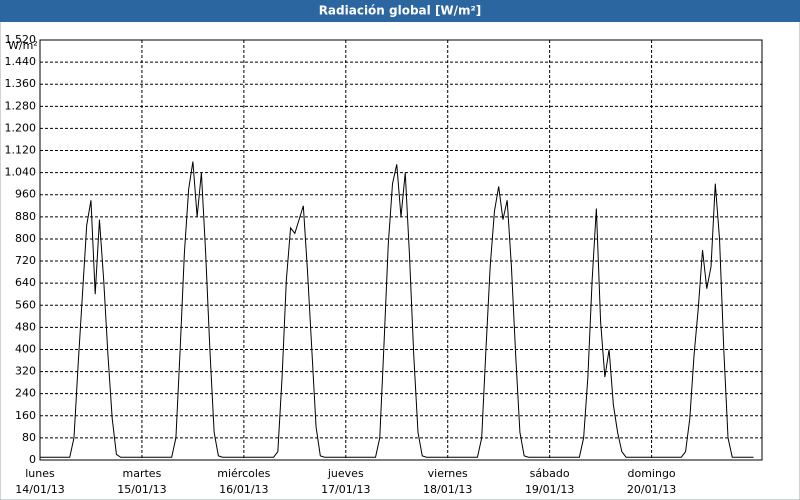 Image resolution: width=800 pixels, height=500 pixels. Describe the element at coordinates (141, 489) in the screenshot. I see `x-tick-date: 15/01/13` at that location.